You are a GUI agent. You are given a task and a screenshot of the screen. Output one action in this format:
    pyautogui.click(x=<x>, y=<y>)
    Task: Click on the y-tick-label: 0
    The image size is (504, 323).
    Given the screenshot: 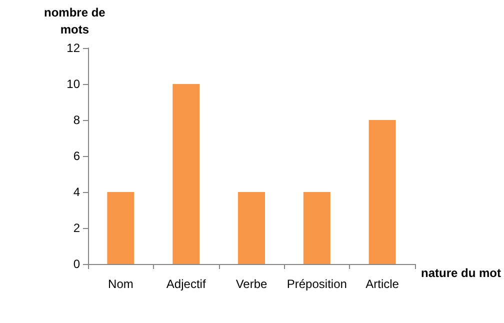 What is the action you would take?
    pyautogui.click(x=76, y=264)
    